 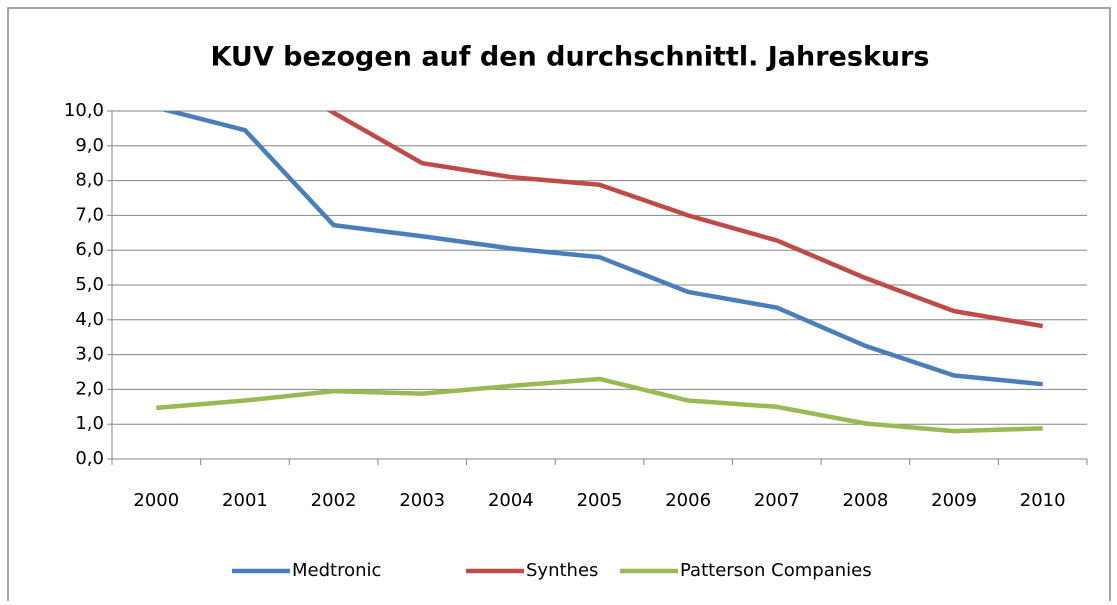 I want to click on y-tick-label: 0,0, so click(x=89, y=458).